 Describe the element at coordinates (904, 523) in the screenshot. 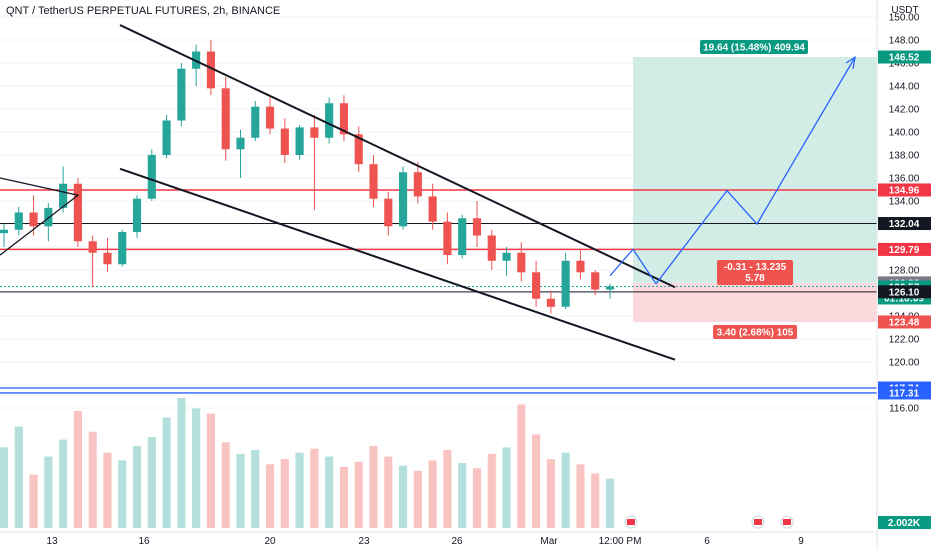

I see `volume-badge-label: 2.002K` at that location.